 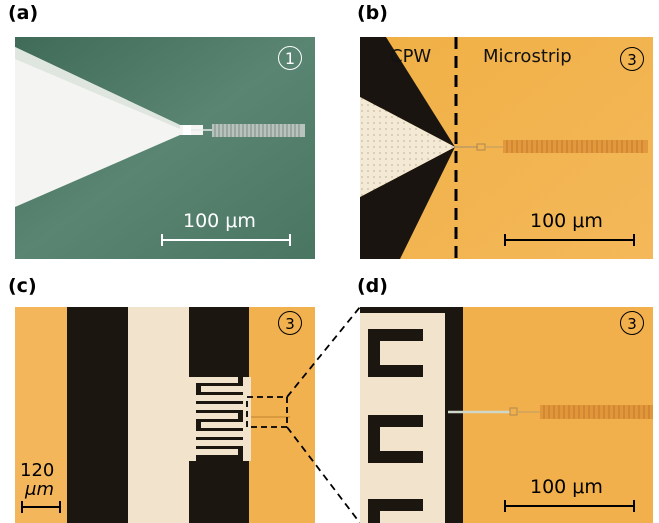 What do you see at coordinates (39, 489) in the screenshot?
I see `panel-c-scale-line2: μm` at bounding box center [39, 489].